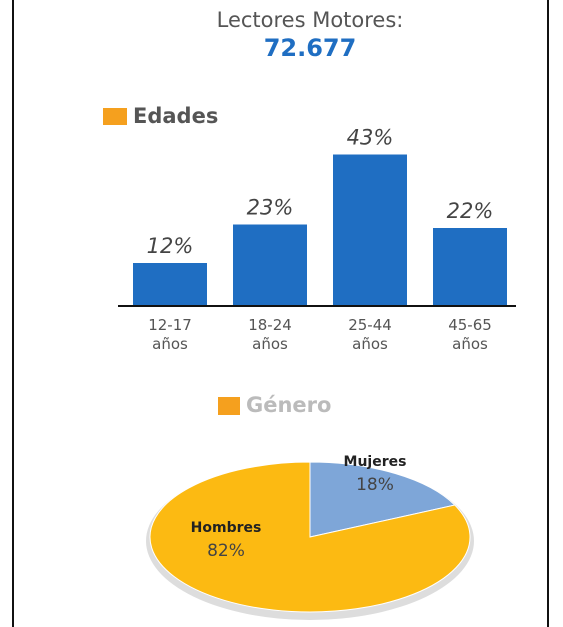  I want to click on bar-chart-title: Edades, so click(176, 116).